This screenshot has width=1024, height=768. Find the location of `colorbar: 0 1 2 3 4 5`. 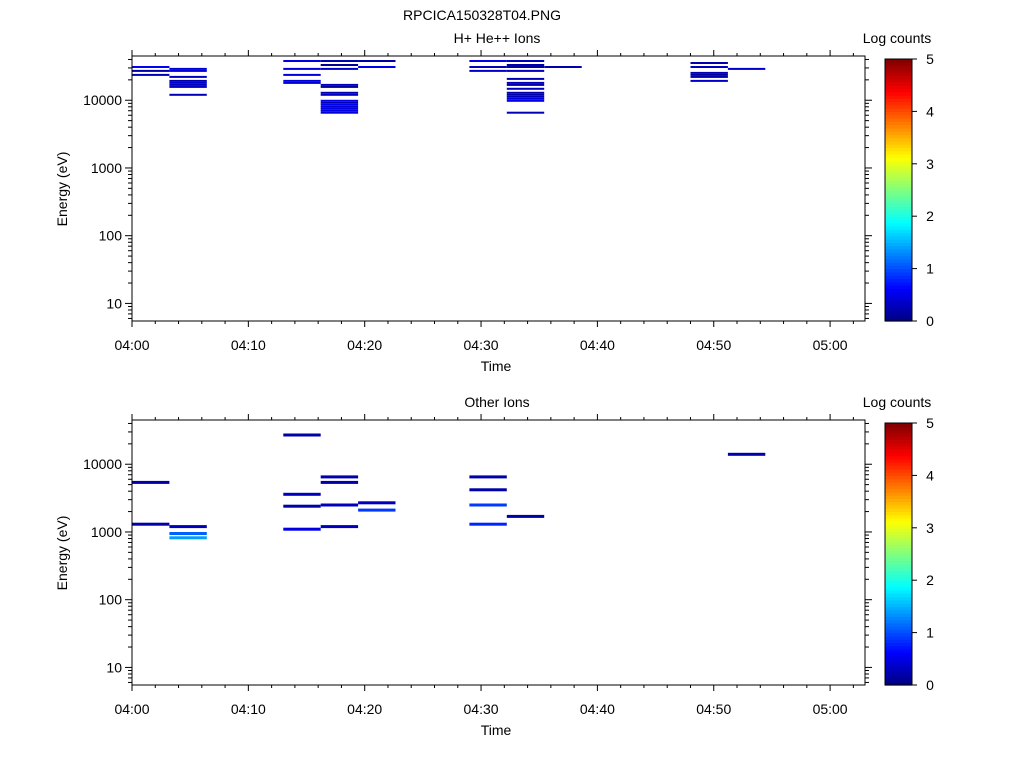

colorbar: 0 1 2 3 4 5 is located at coordinates (909, 190).